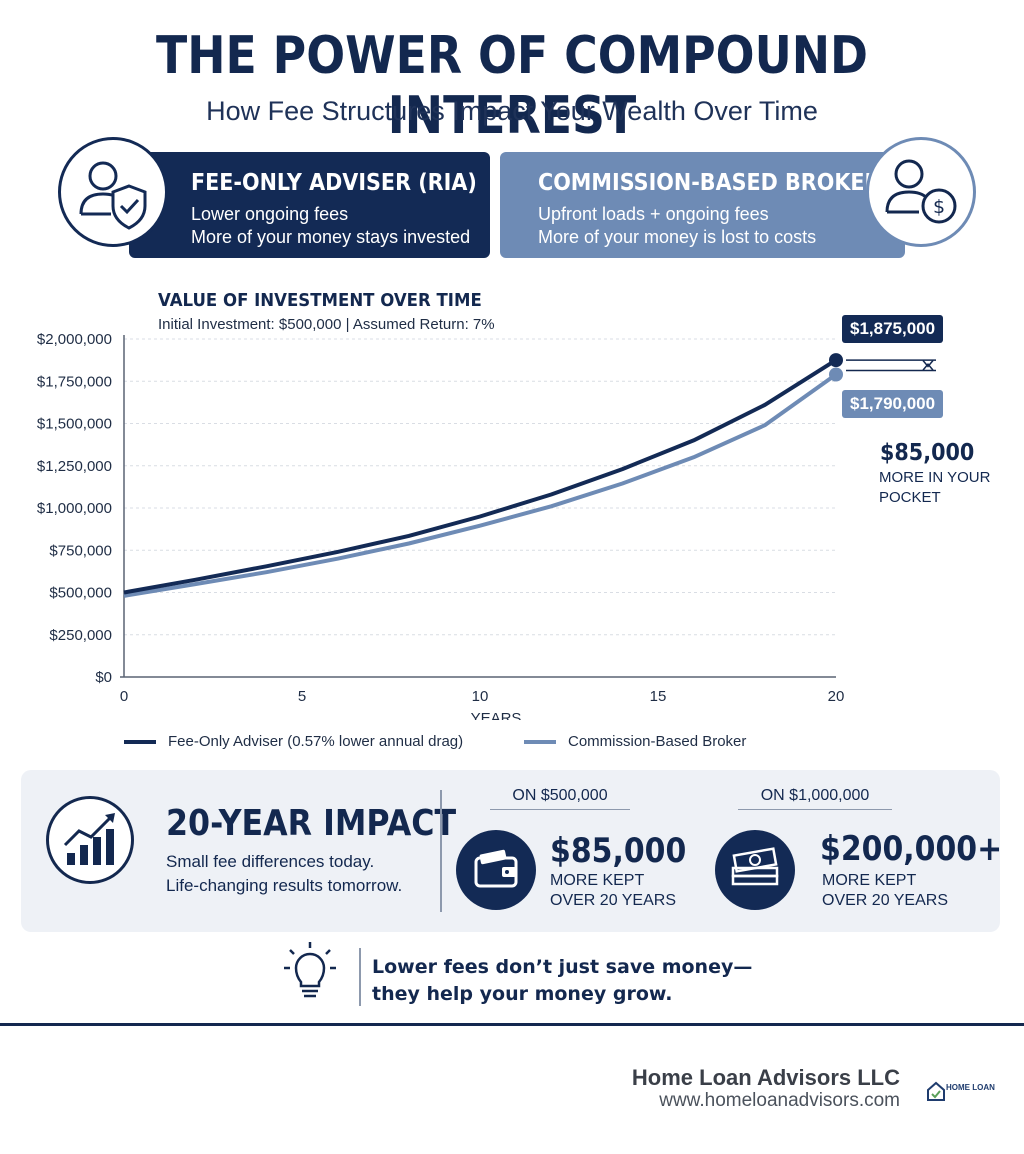  I want to click on x-tick-label: 10, so click(480, 696).